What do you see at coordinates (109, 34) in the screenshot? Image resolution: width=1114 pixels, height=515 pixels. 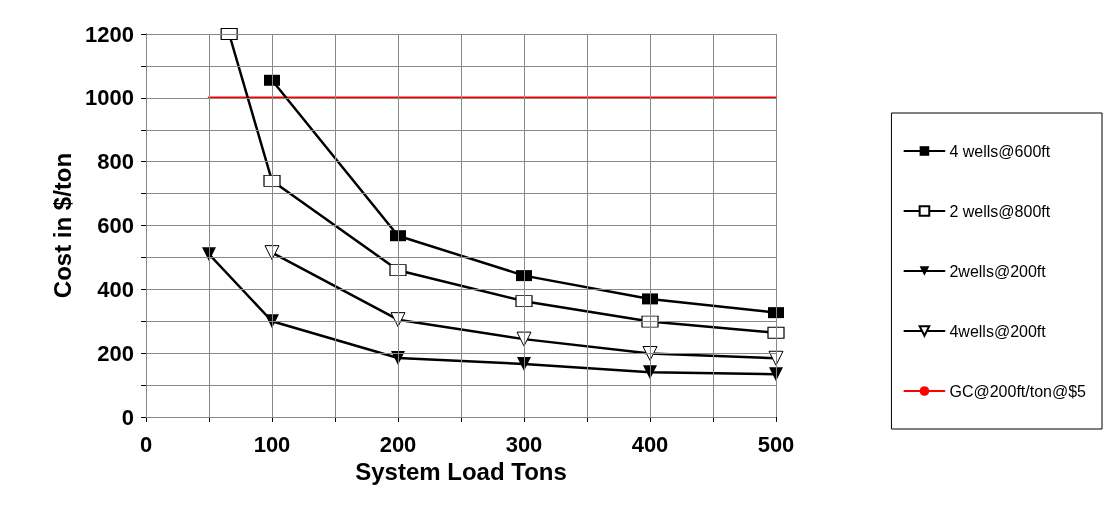 I see `y-tick-label: 1200` at bounding box center [109, 34].